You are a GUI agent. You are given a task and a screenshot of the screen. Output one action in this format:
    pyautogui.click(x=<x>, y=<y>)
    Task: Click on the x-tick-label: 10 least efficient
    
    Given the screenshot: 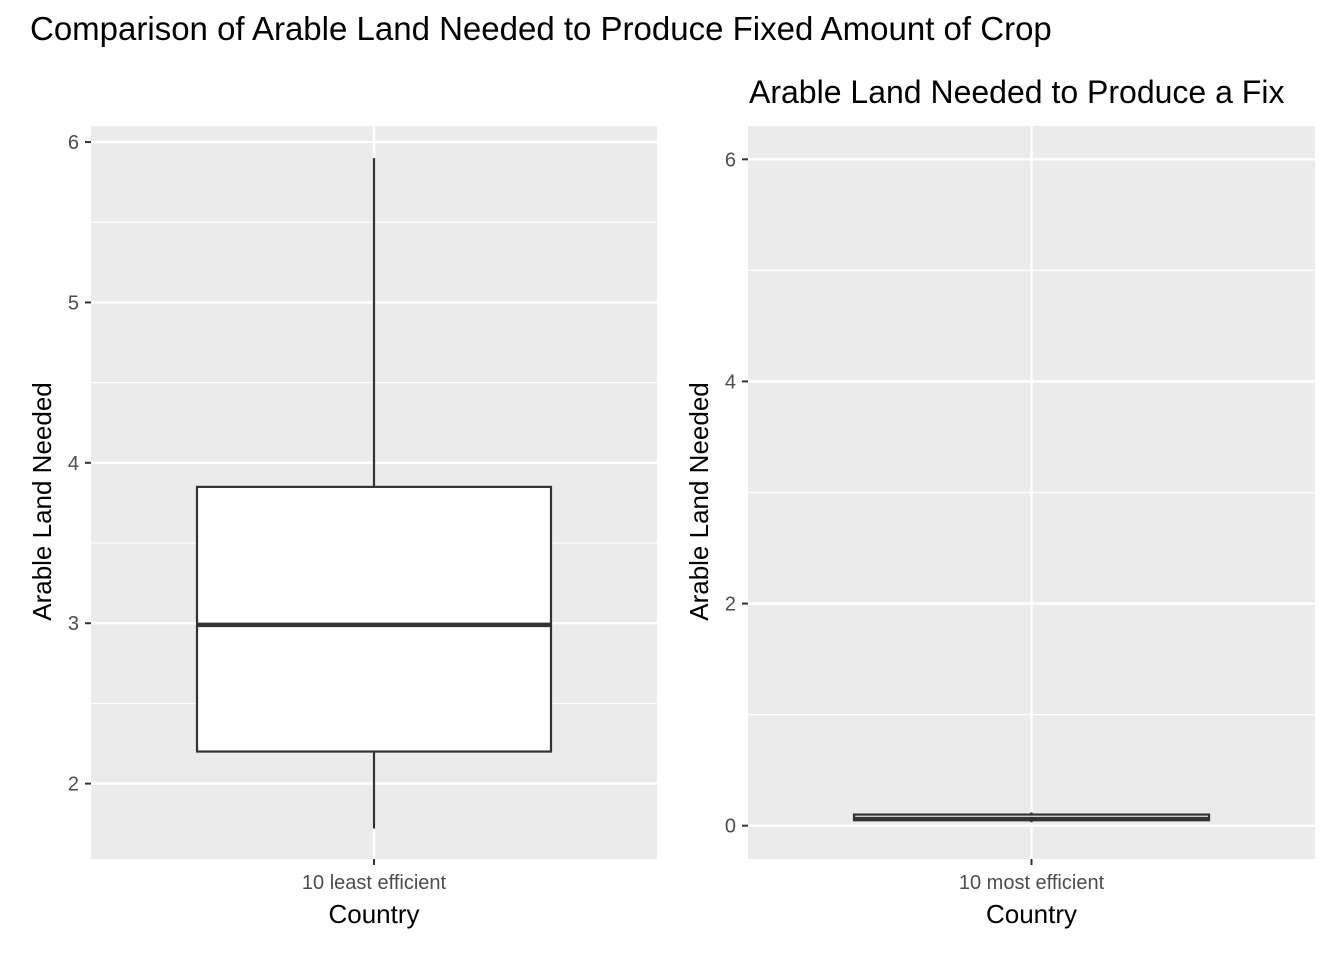 What is the action you would take?
    pyautogui.click(x=374, y=883)
    